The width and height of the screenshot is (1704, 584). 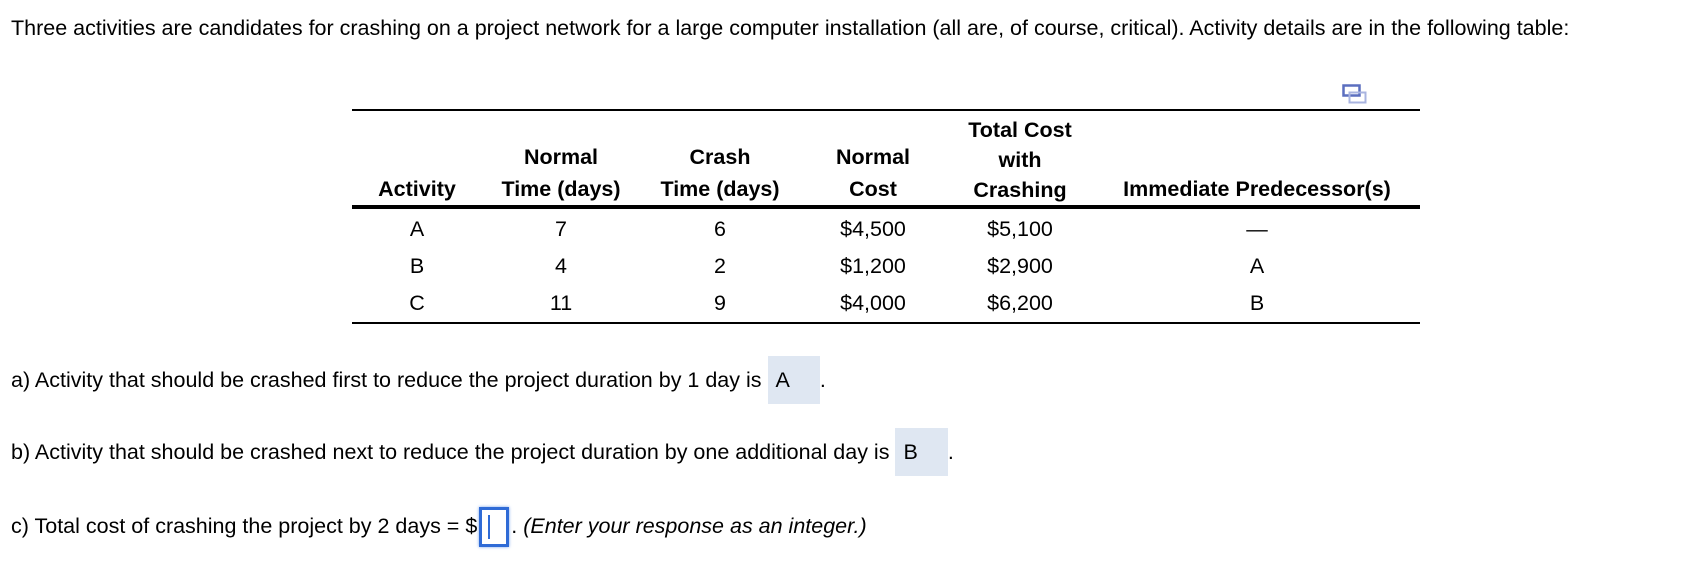 What do you see at coordinates (720, 303) in the screenshot?
I see `cell: 9` at bounding box center [720, 303].